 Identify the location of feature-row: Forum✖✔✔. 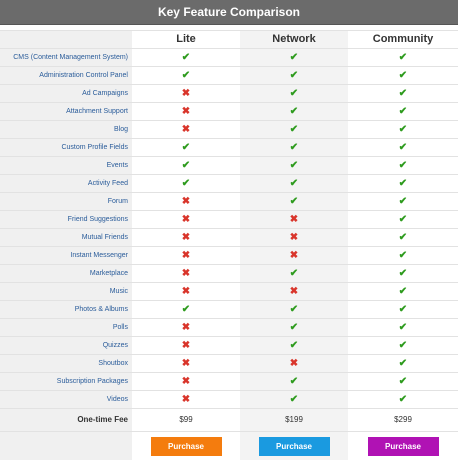
(229, 202).